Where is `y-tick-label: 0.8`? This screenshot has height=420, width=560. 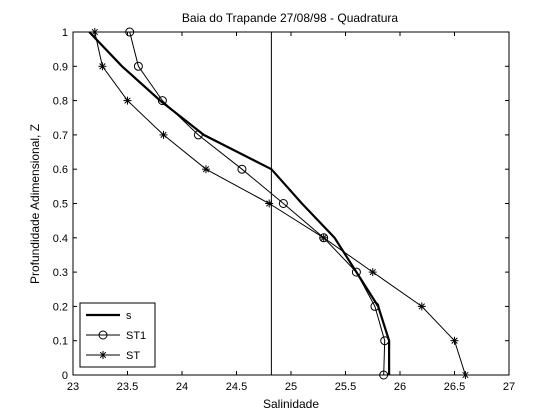
y-tick-label: 0.8 is located at coordinates (60, 102).